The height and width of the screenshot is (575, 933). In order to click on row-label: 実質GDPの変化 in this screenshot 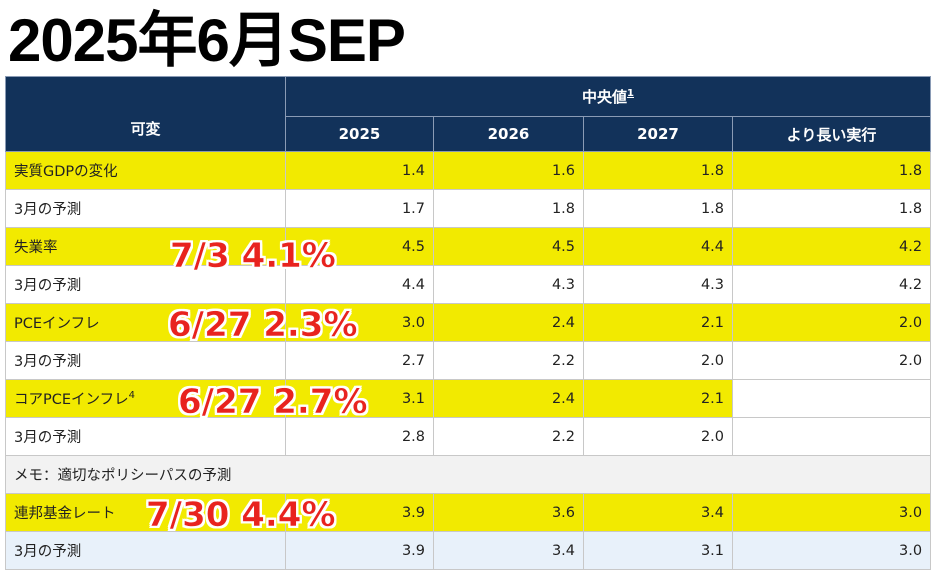, I will do `click(145, 170)`.